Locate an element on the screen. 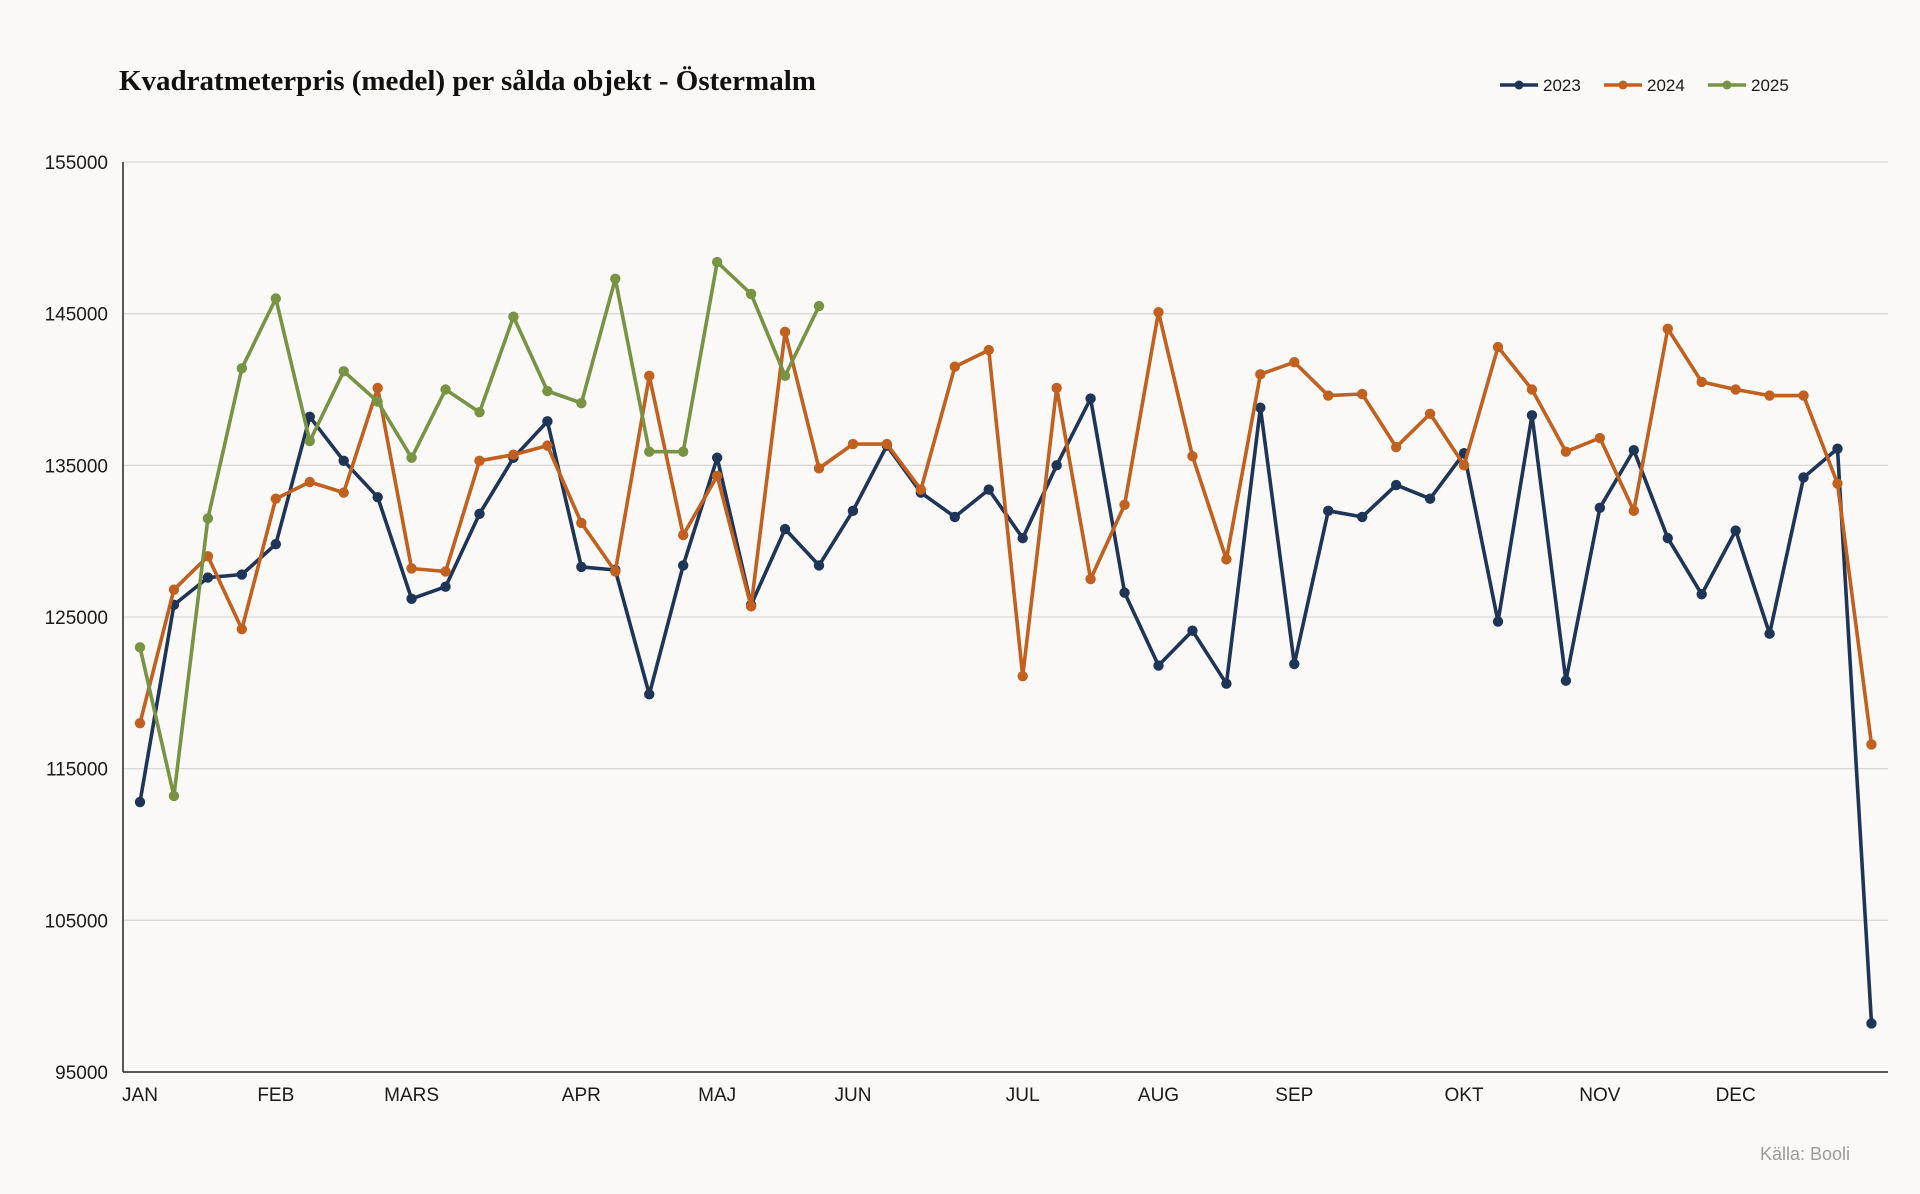  legend-label: 2024 is located at coordinates (1666, 85).